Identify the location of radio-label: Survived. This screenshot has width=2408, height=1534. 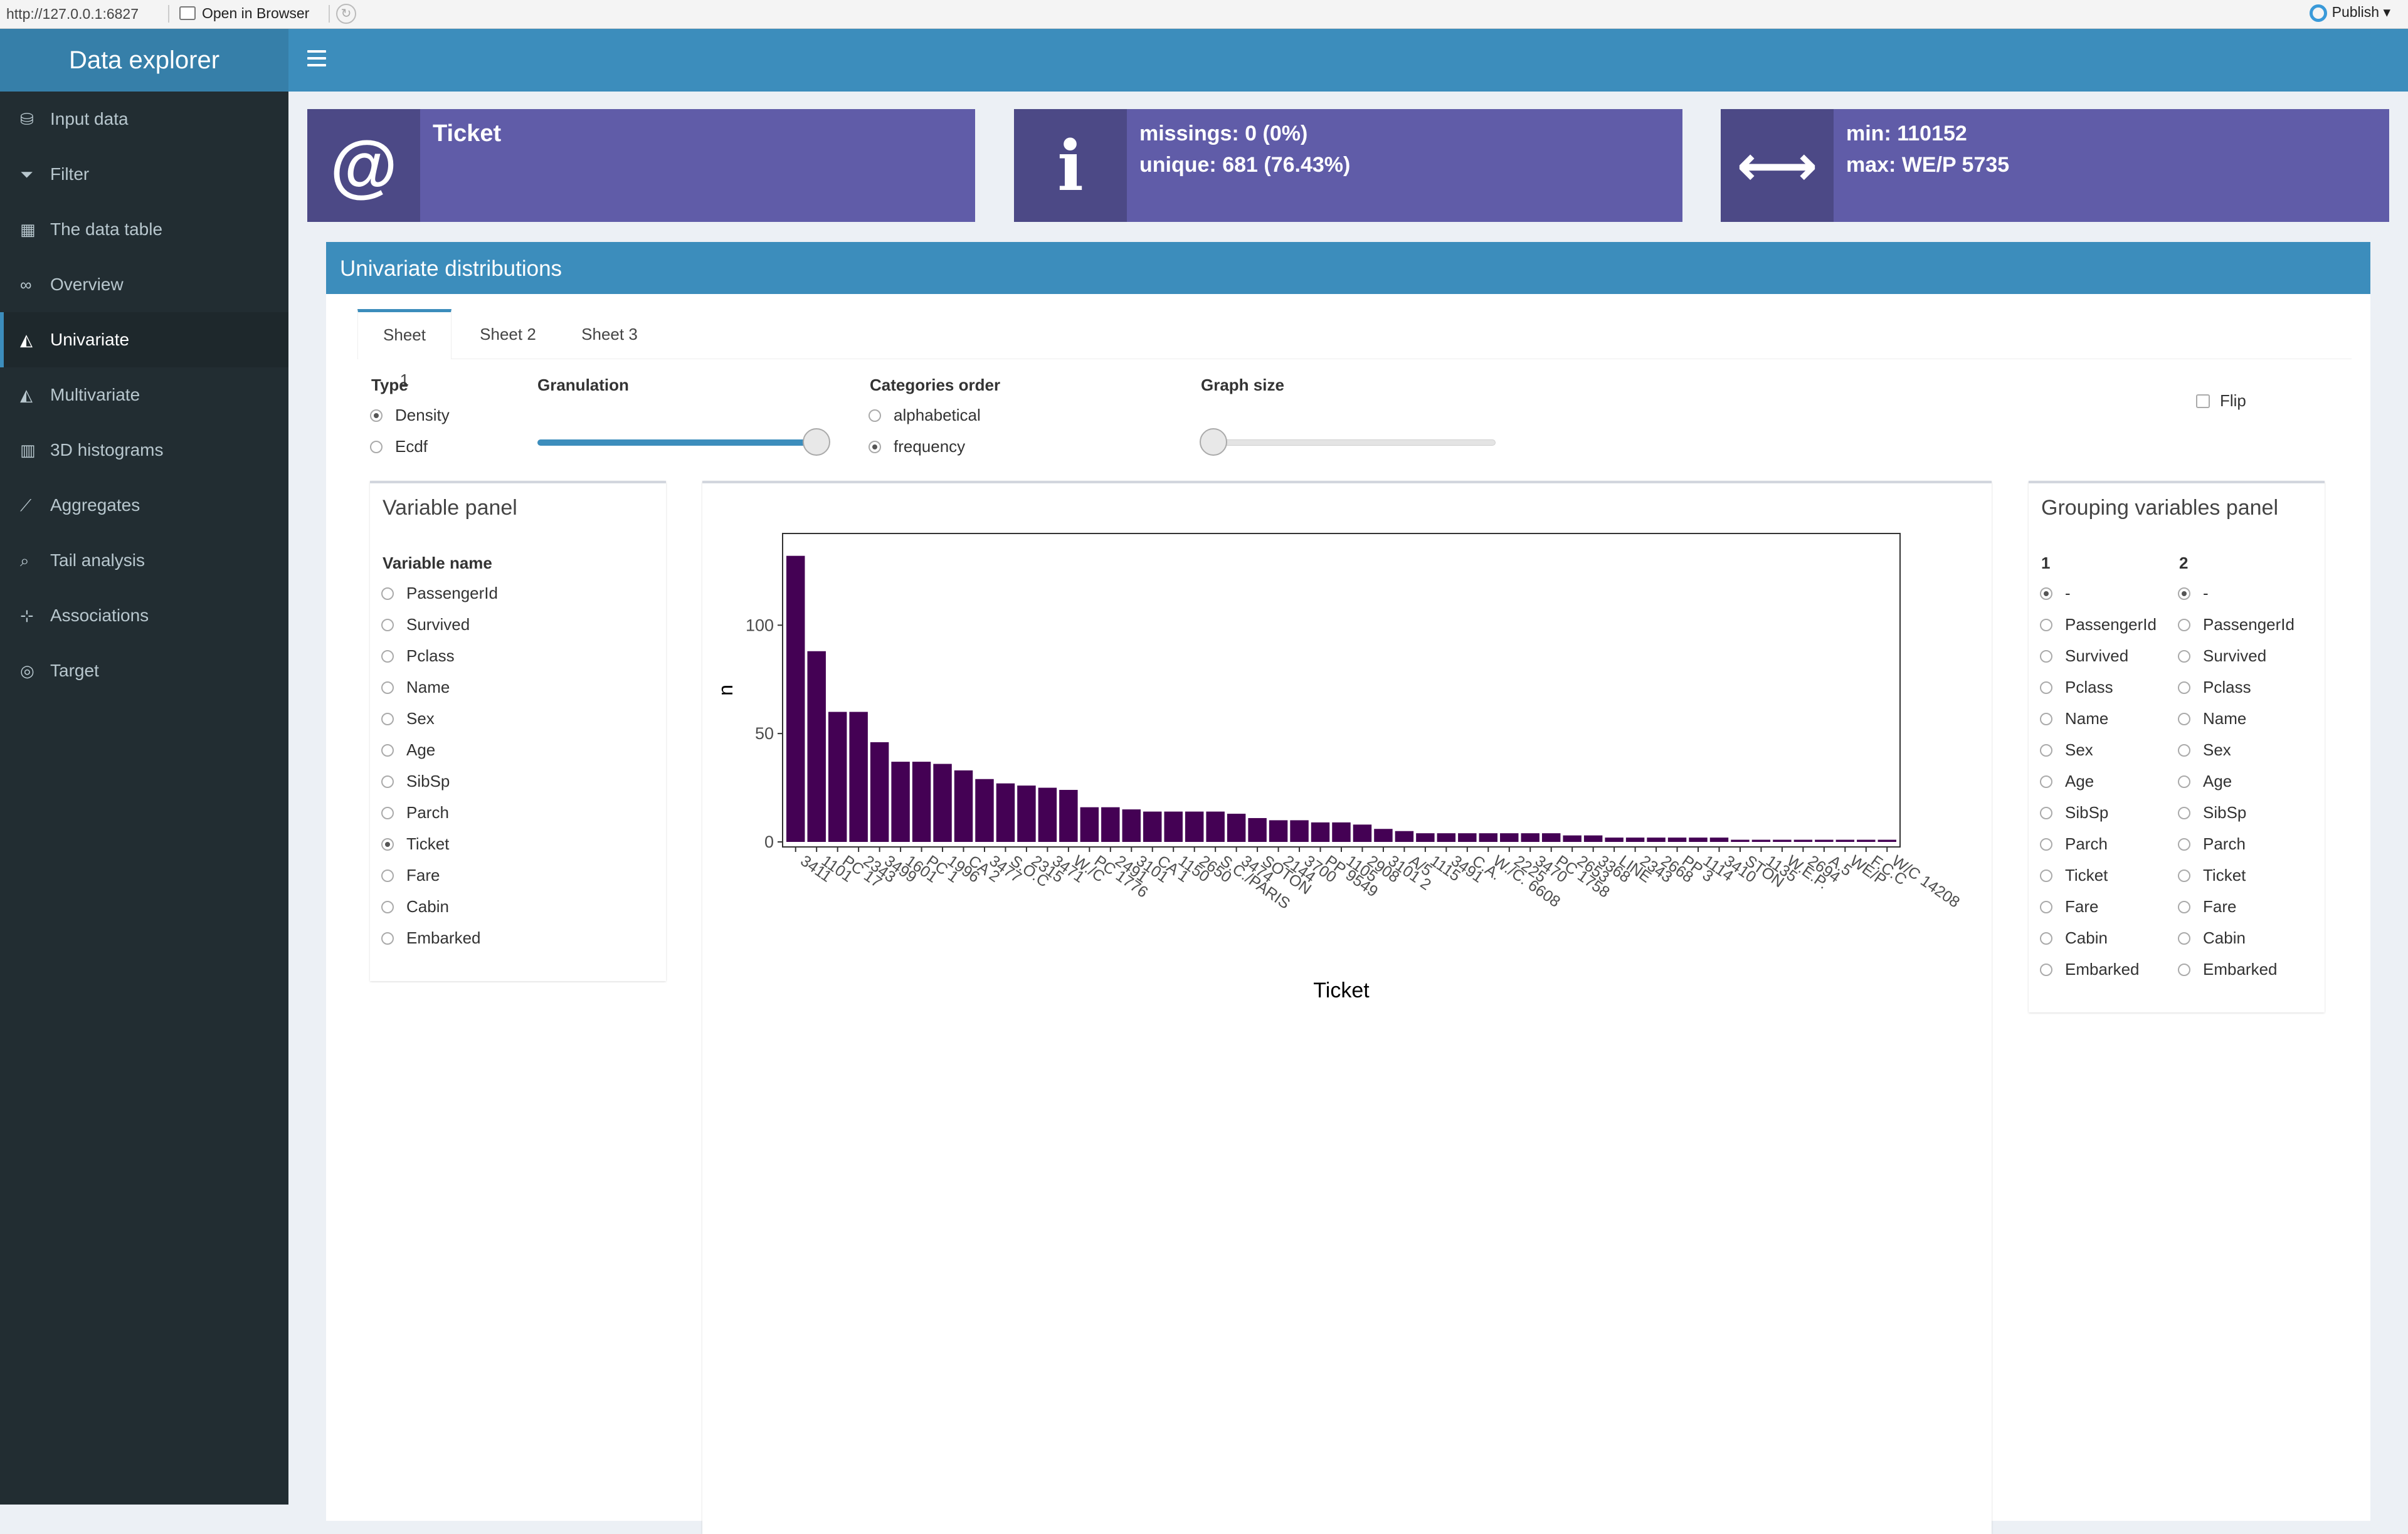
(2235, 655).